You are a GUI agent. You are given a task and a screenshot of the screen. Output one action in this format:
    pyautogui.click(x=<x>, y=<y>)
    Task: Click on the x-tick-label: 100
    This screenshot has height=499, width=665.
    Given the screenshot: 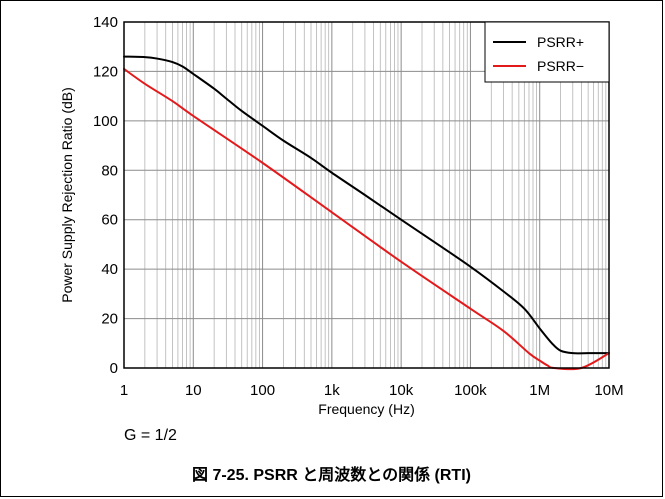 What is the action you would take?
    pyautogui.click(x=262, y=390)
    